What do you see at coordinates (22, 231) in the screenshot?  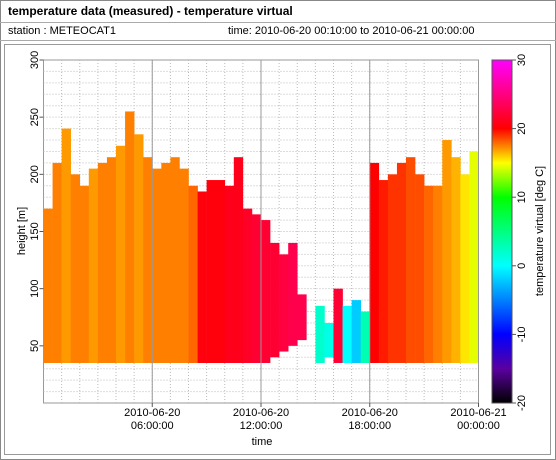 I see `y-axis-label: height [m]` at bounding box center [22, 231].